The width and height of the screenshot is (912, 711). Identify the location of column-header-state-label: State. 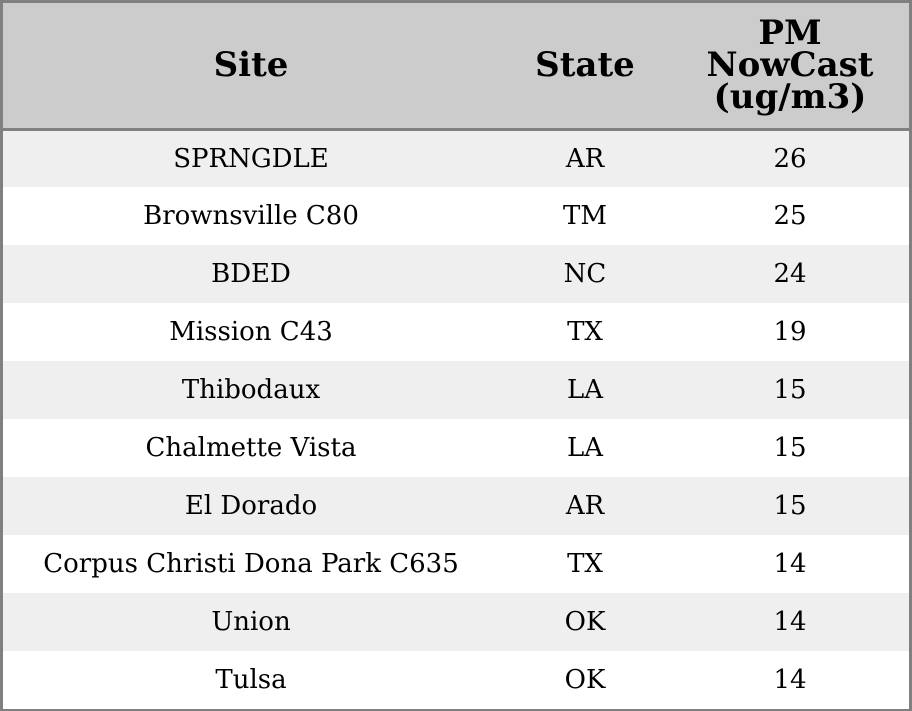
(585, 65).